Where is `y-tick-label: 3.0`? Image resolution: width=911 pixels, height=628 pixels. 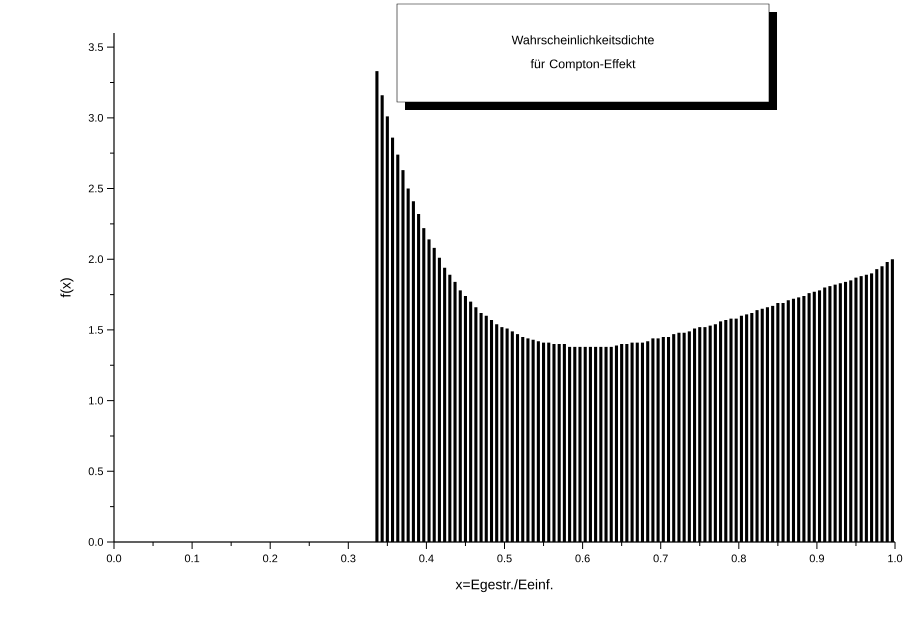 y-tick-label: 3.0 is located at coordinates (96, 118).